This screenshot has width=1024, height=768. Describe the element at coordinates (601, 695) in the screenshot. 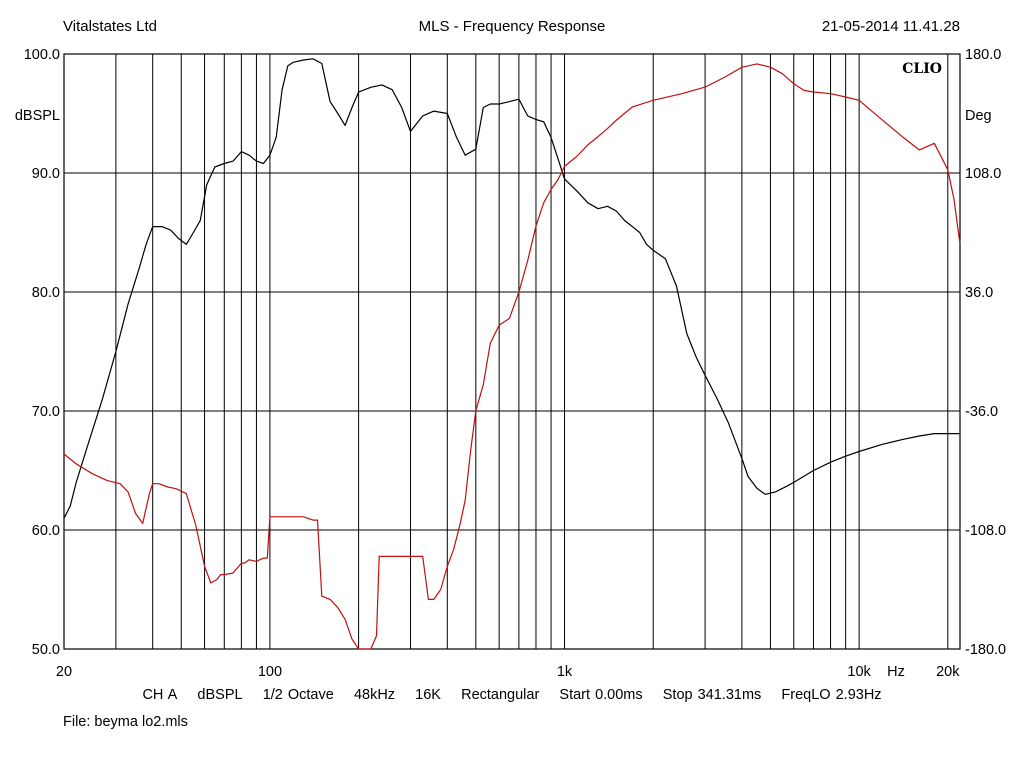

I see `setting-start: Start 0.00ms` at that location.